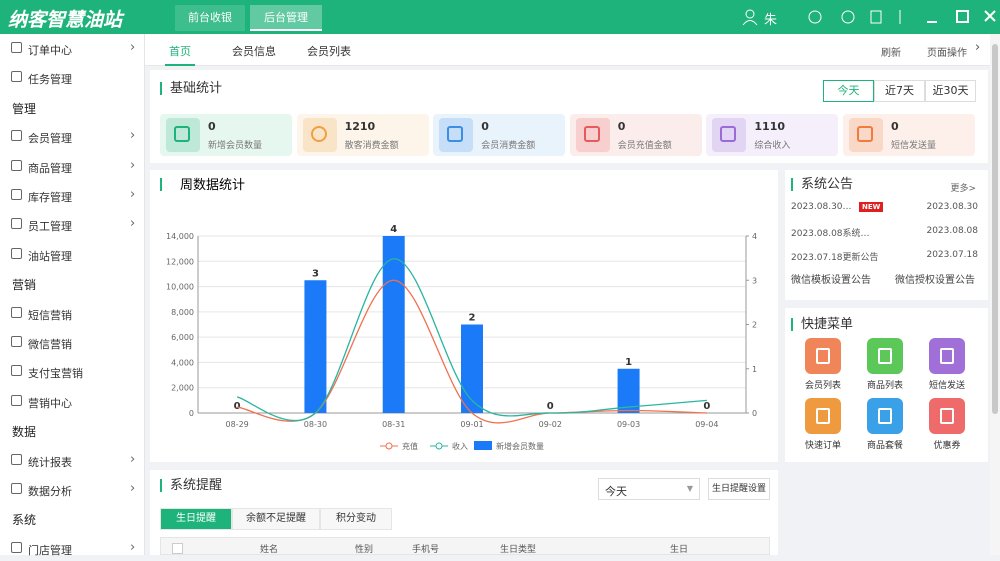  What do you see at coordinates (950, 91) in the screenshot?
I see `range-button: 近30天` at bounding box center [950, 91].